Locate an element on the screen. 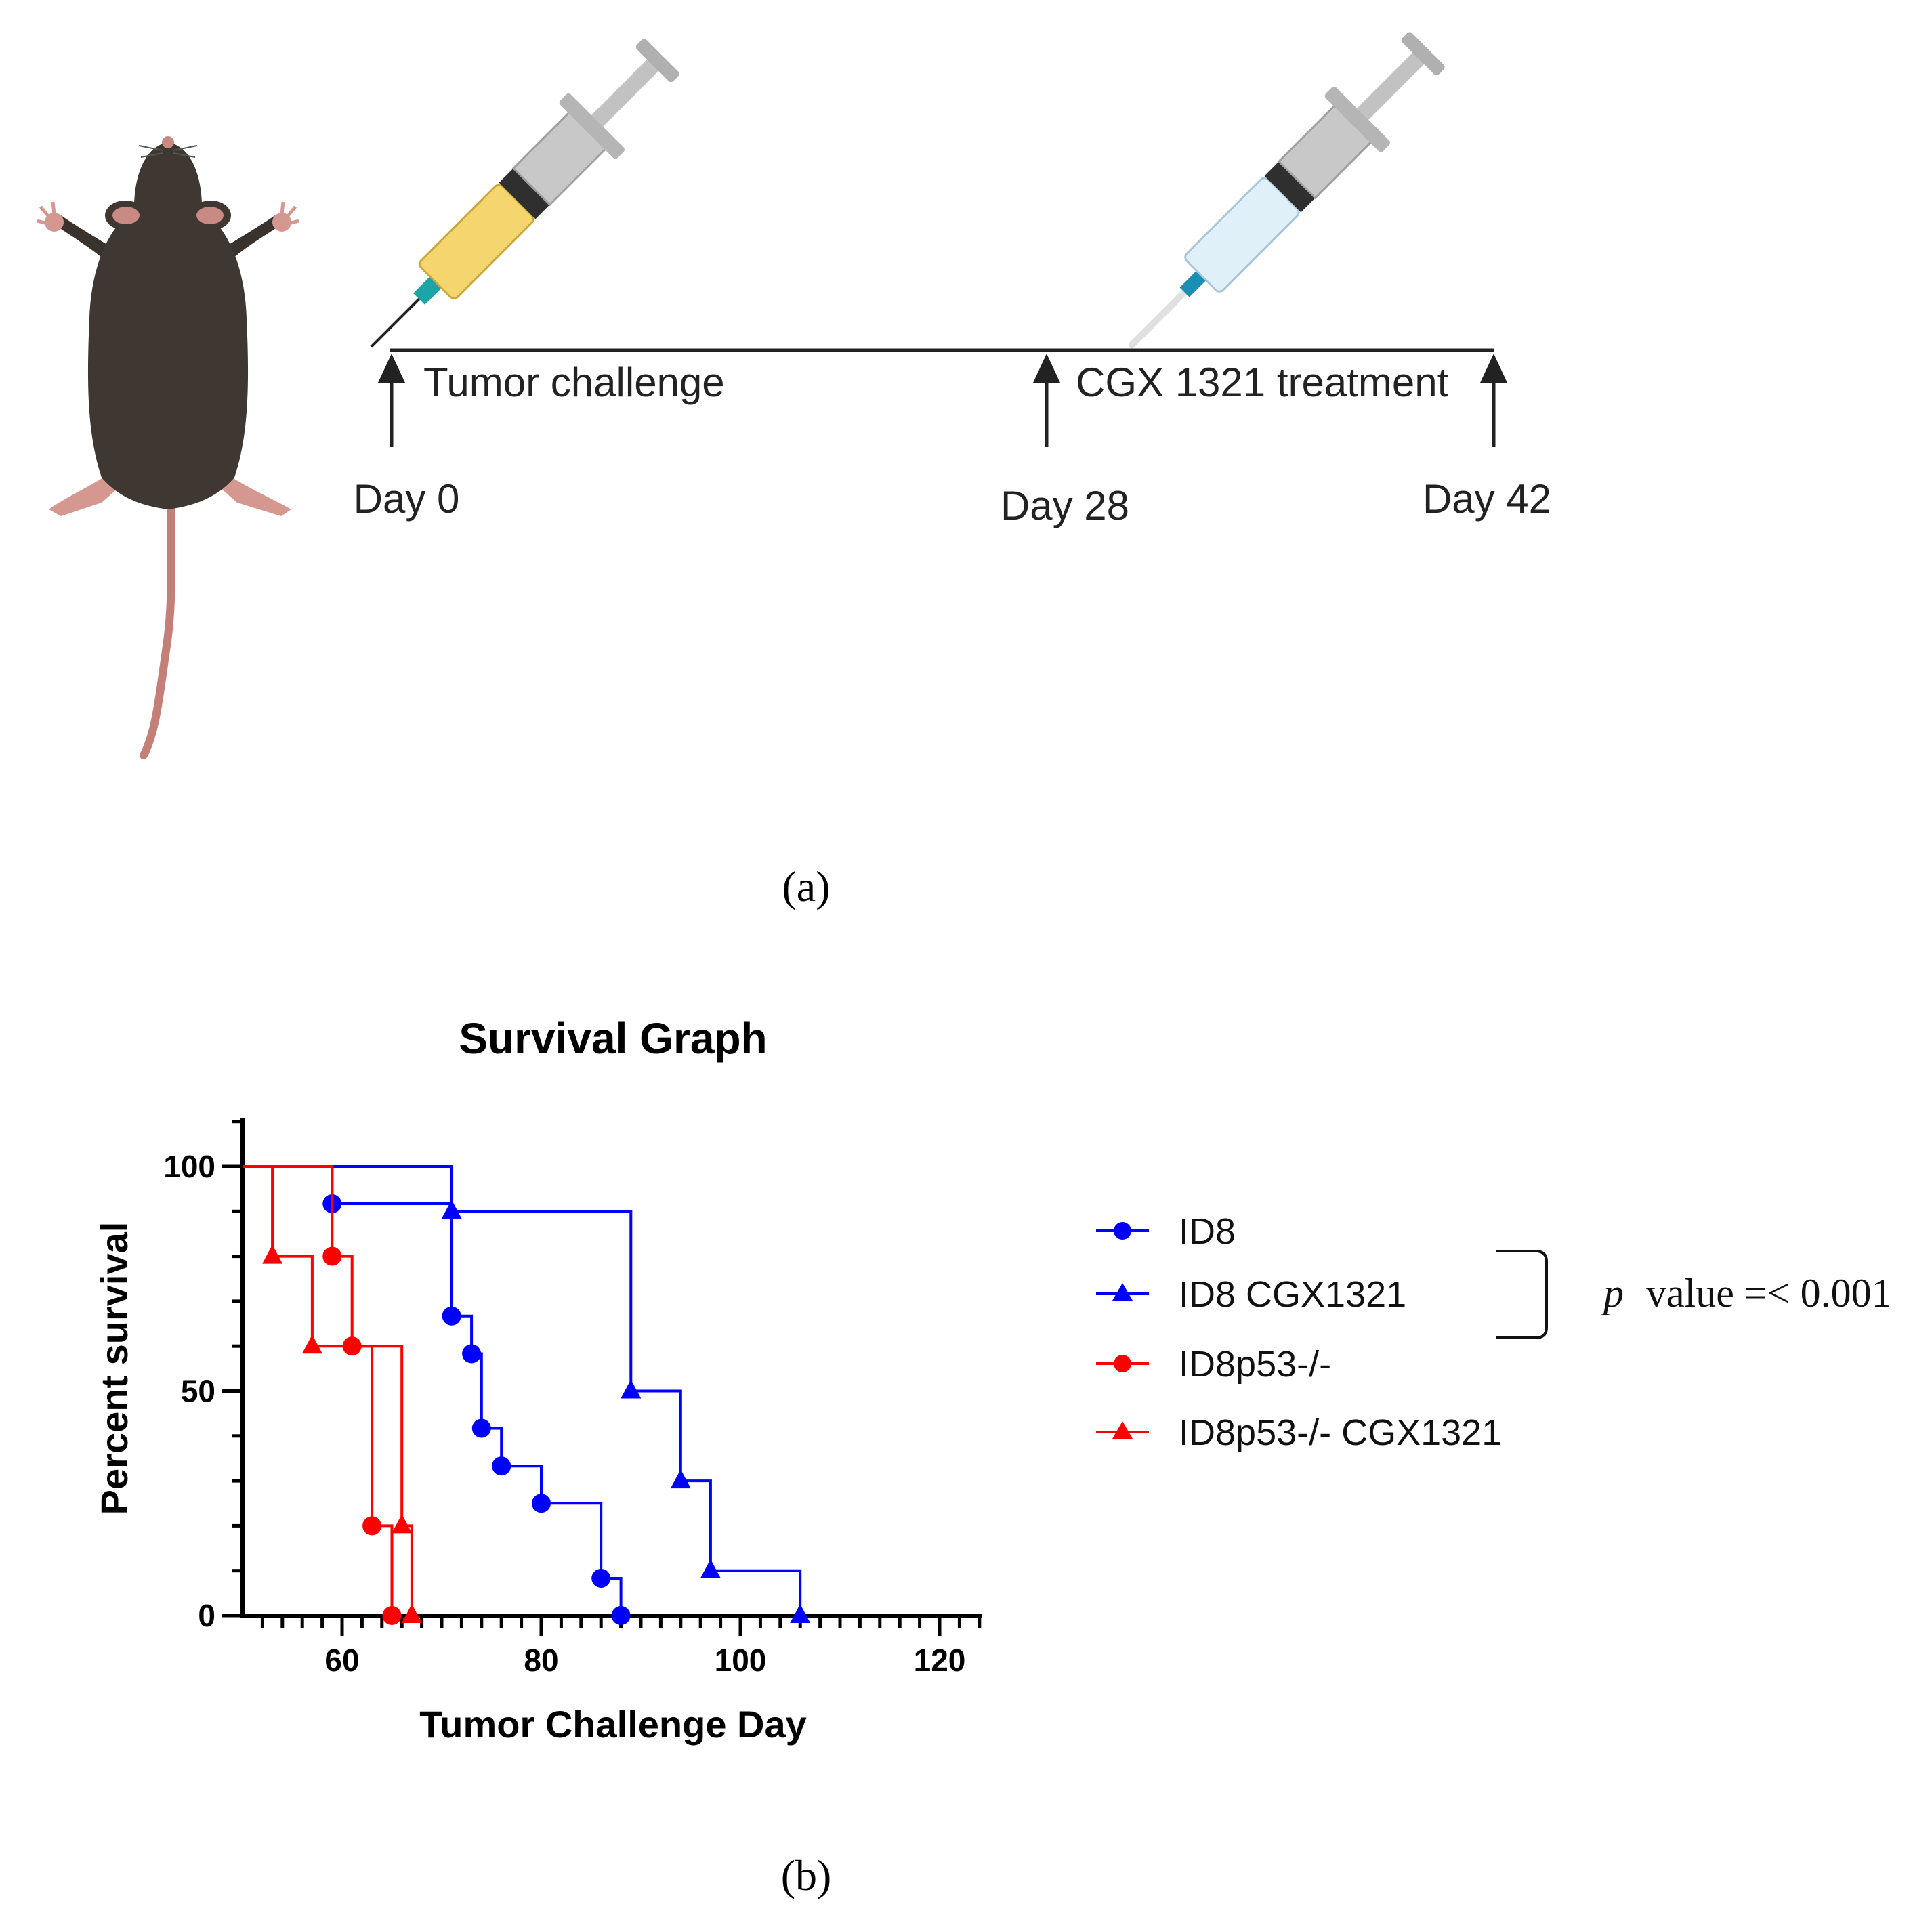 This screenshot has height=1917, width=1932. significance-bracket is located at coordinates (1522, 1294).